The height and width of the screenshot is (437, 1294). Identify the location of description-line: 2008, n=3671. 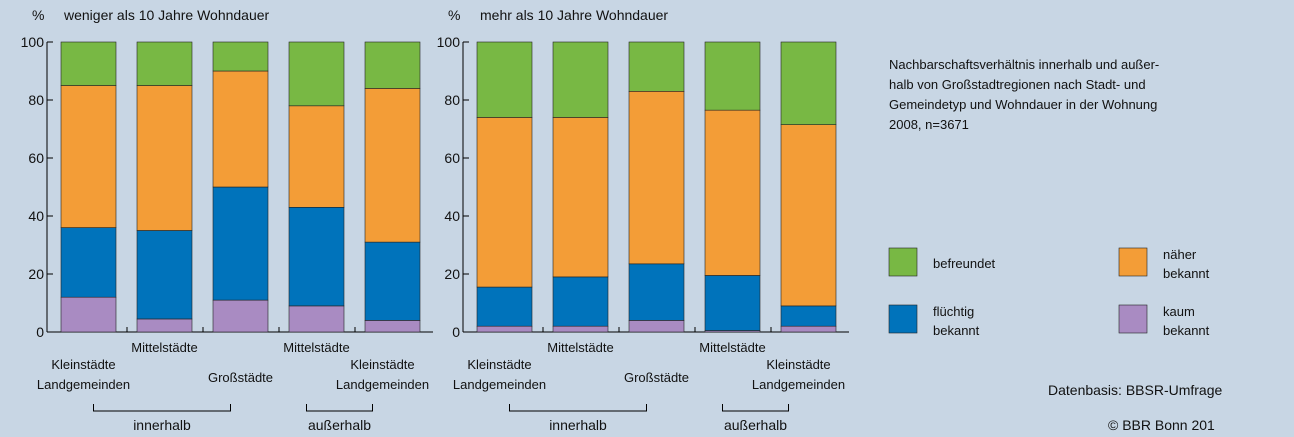
(929, 124).